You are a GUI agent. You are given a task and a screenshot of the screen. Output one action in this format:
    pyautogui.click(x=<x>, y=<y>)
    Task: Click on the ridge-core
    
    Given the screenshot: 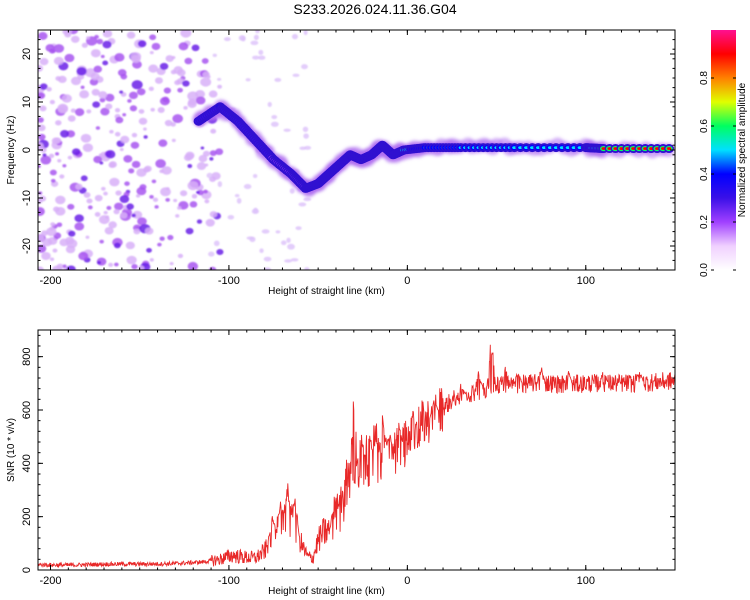 What is the action you would take?
    pyautogui.click(x=669, y=148)
    